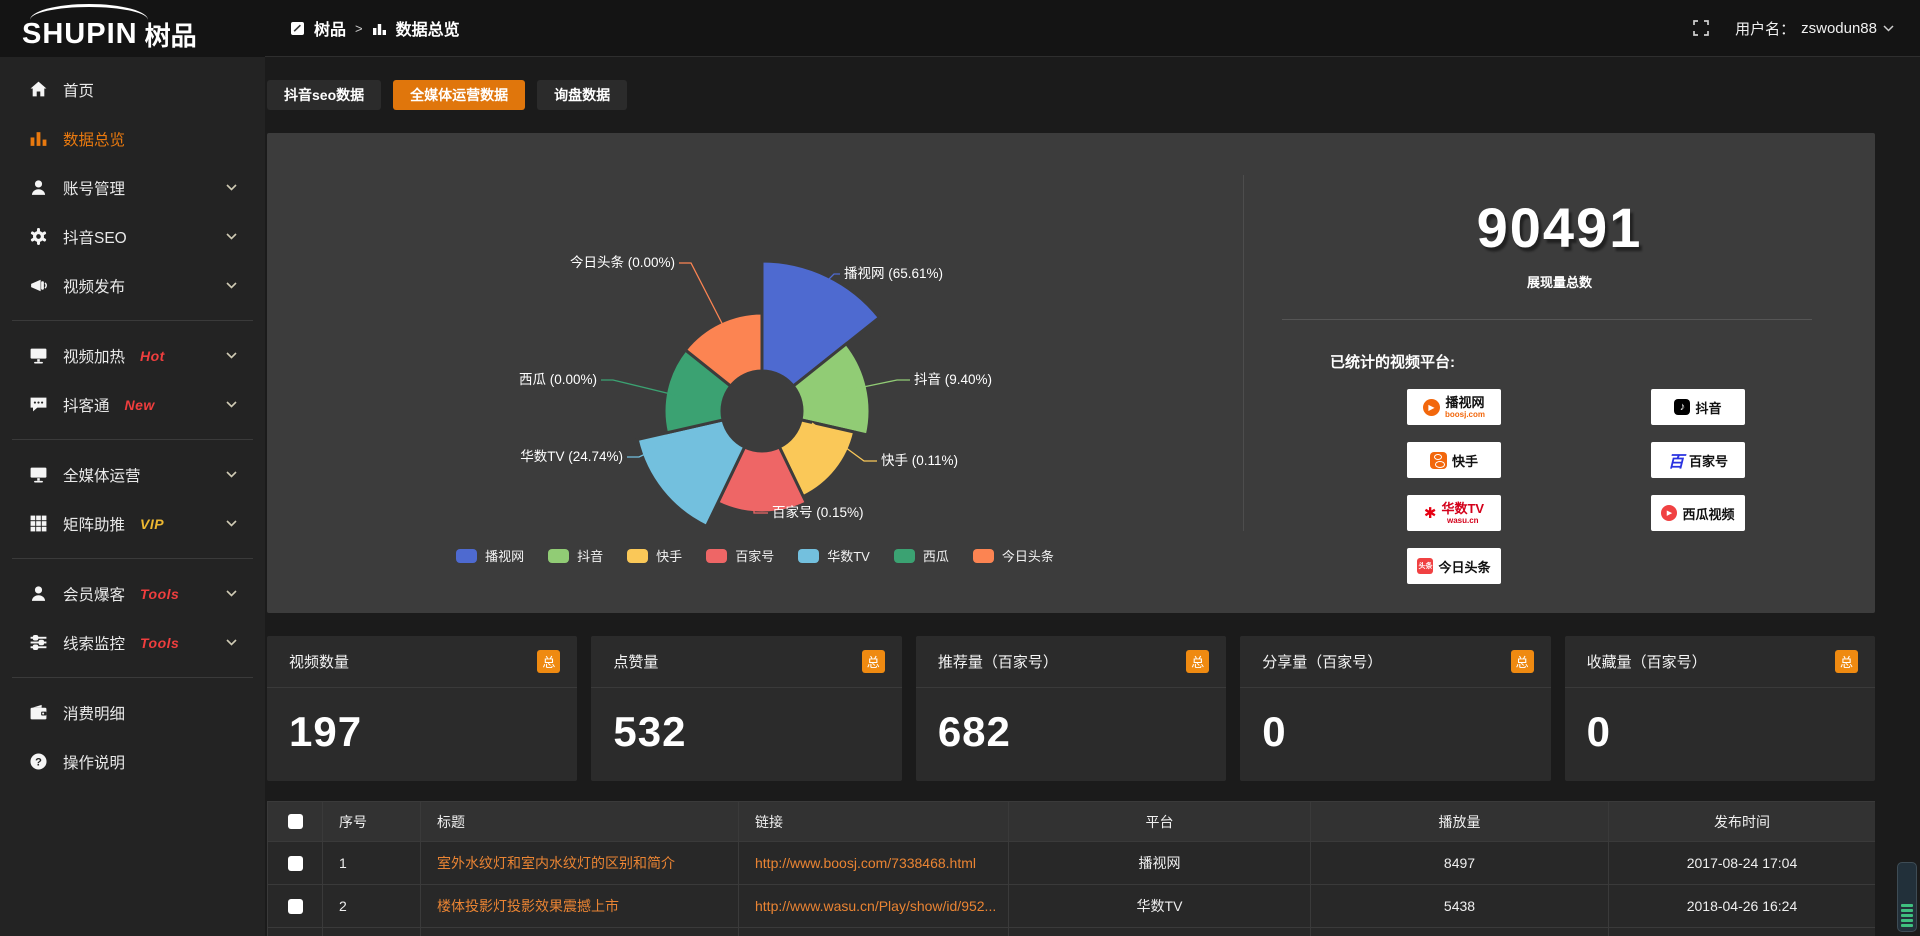 The width and height of the screenshot is (1920, 936). Describe the element at coordinates (1682, 407) in the screenshot. I see `douyin-note-icon: ♪` at that location.